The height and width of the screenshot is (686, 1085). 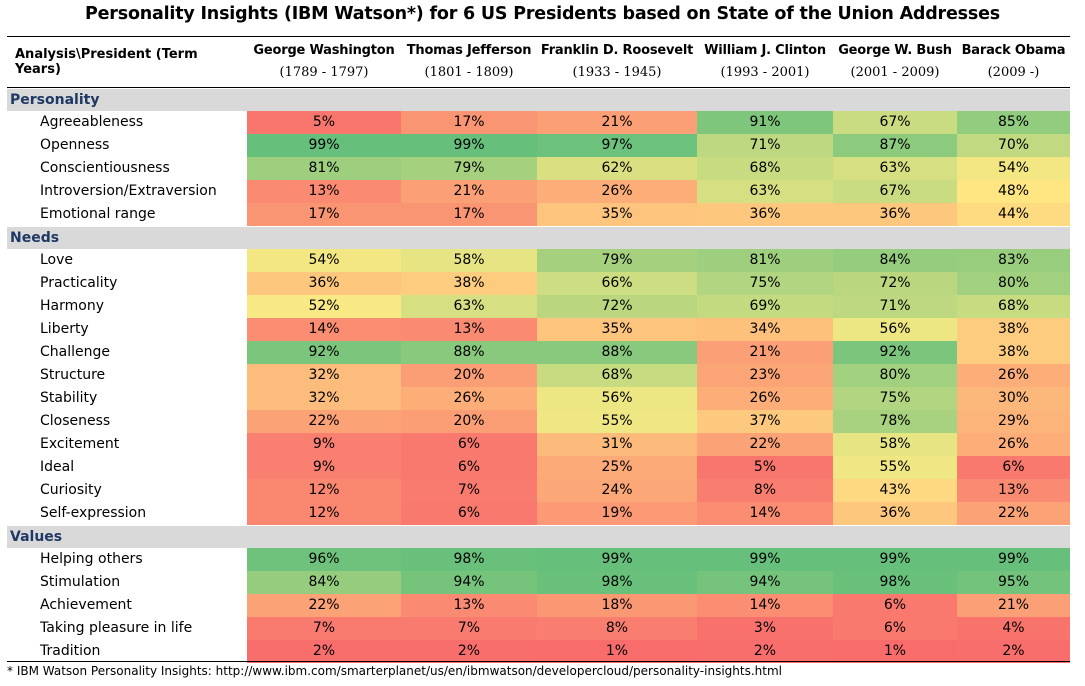 I want to click on heatmap-cell: 70%, so click(x=1013, y=145).